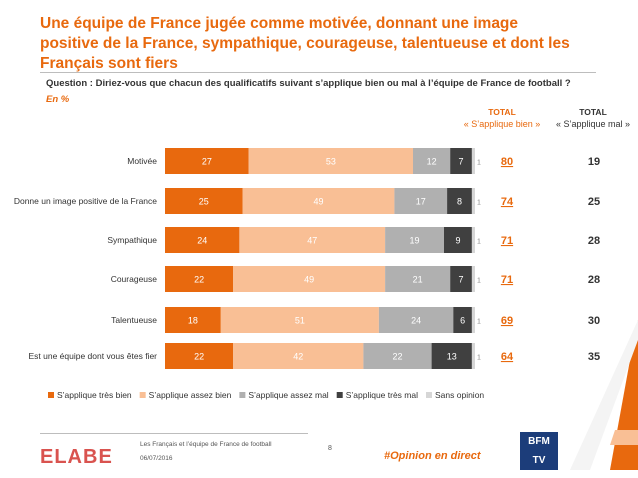 Image resolution: width=638 pixels, height=478 pixels. I want to click on bar-value-label: 8, so click(459, 202).